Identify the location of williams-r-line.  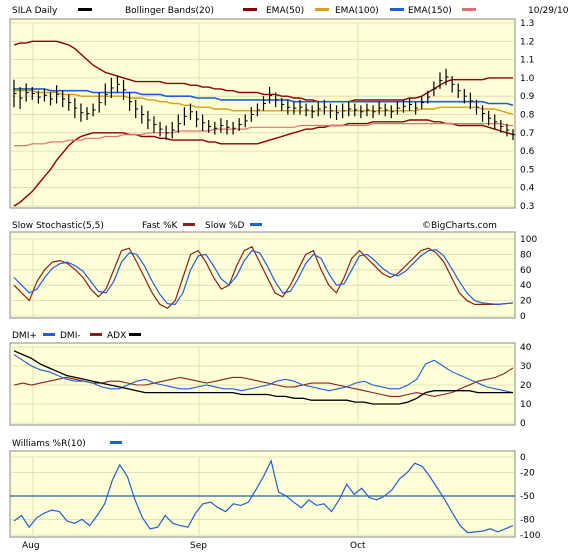
(263, 496).